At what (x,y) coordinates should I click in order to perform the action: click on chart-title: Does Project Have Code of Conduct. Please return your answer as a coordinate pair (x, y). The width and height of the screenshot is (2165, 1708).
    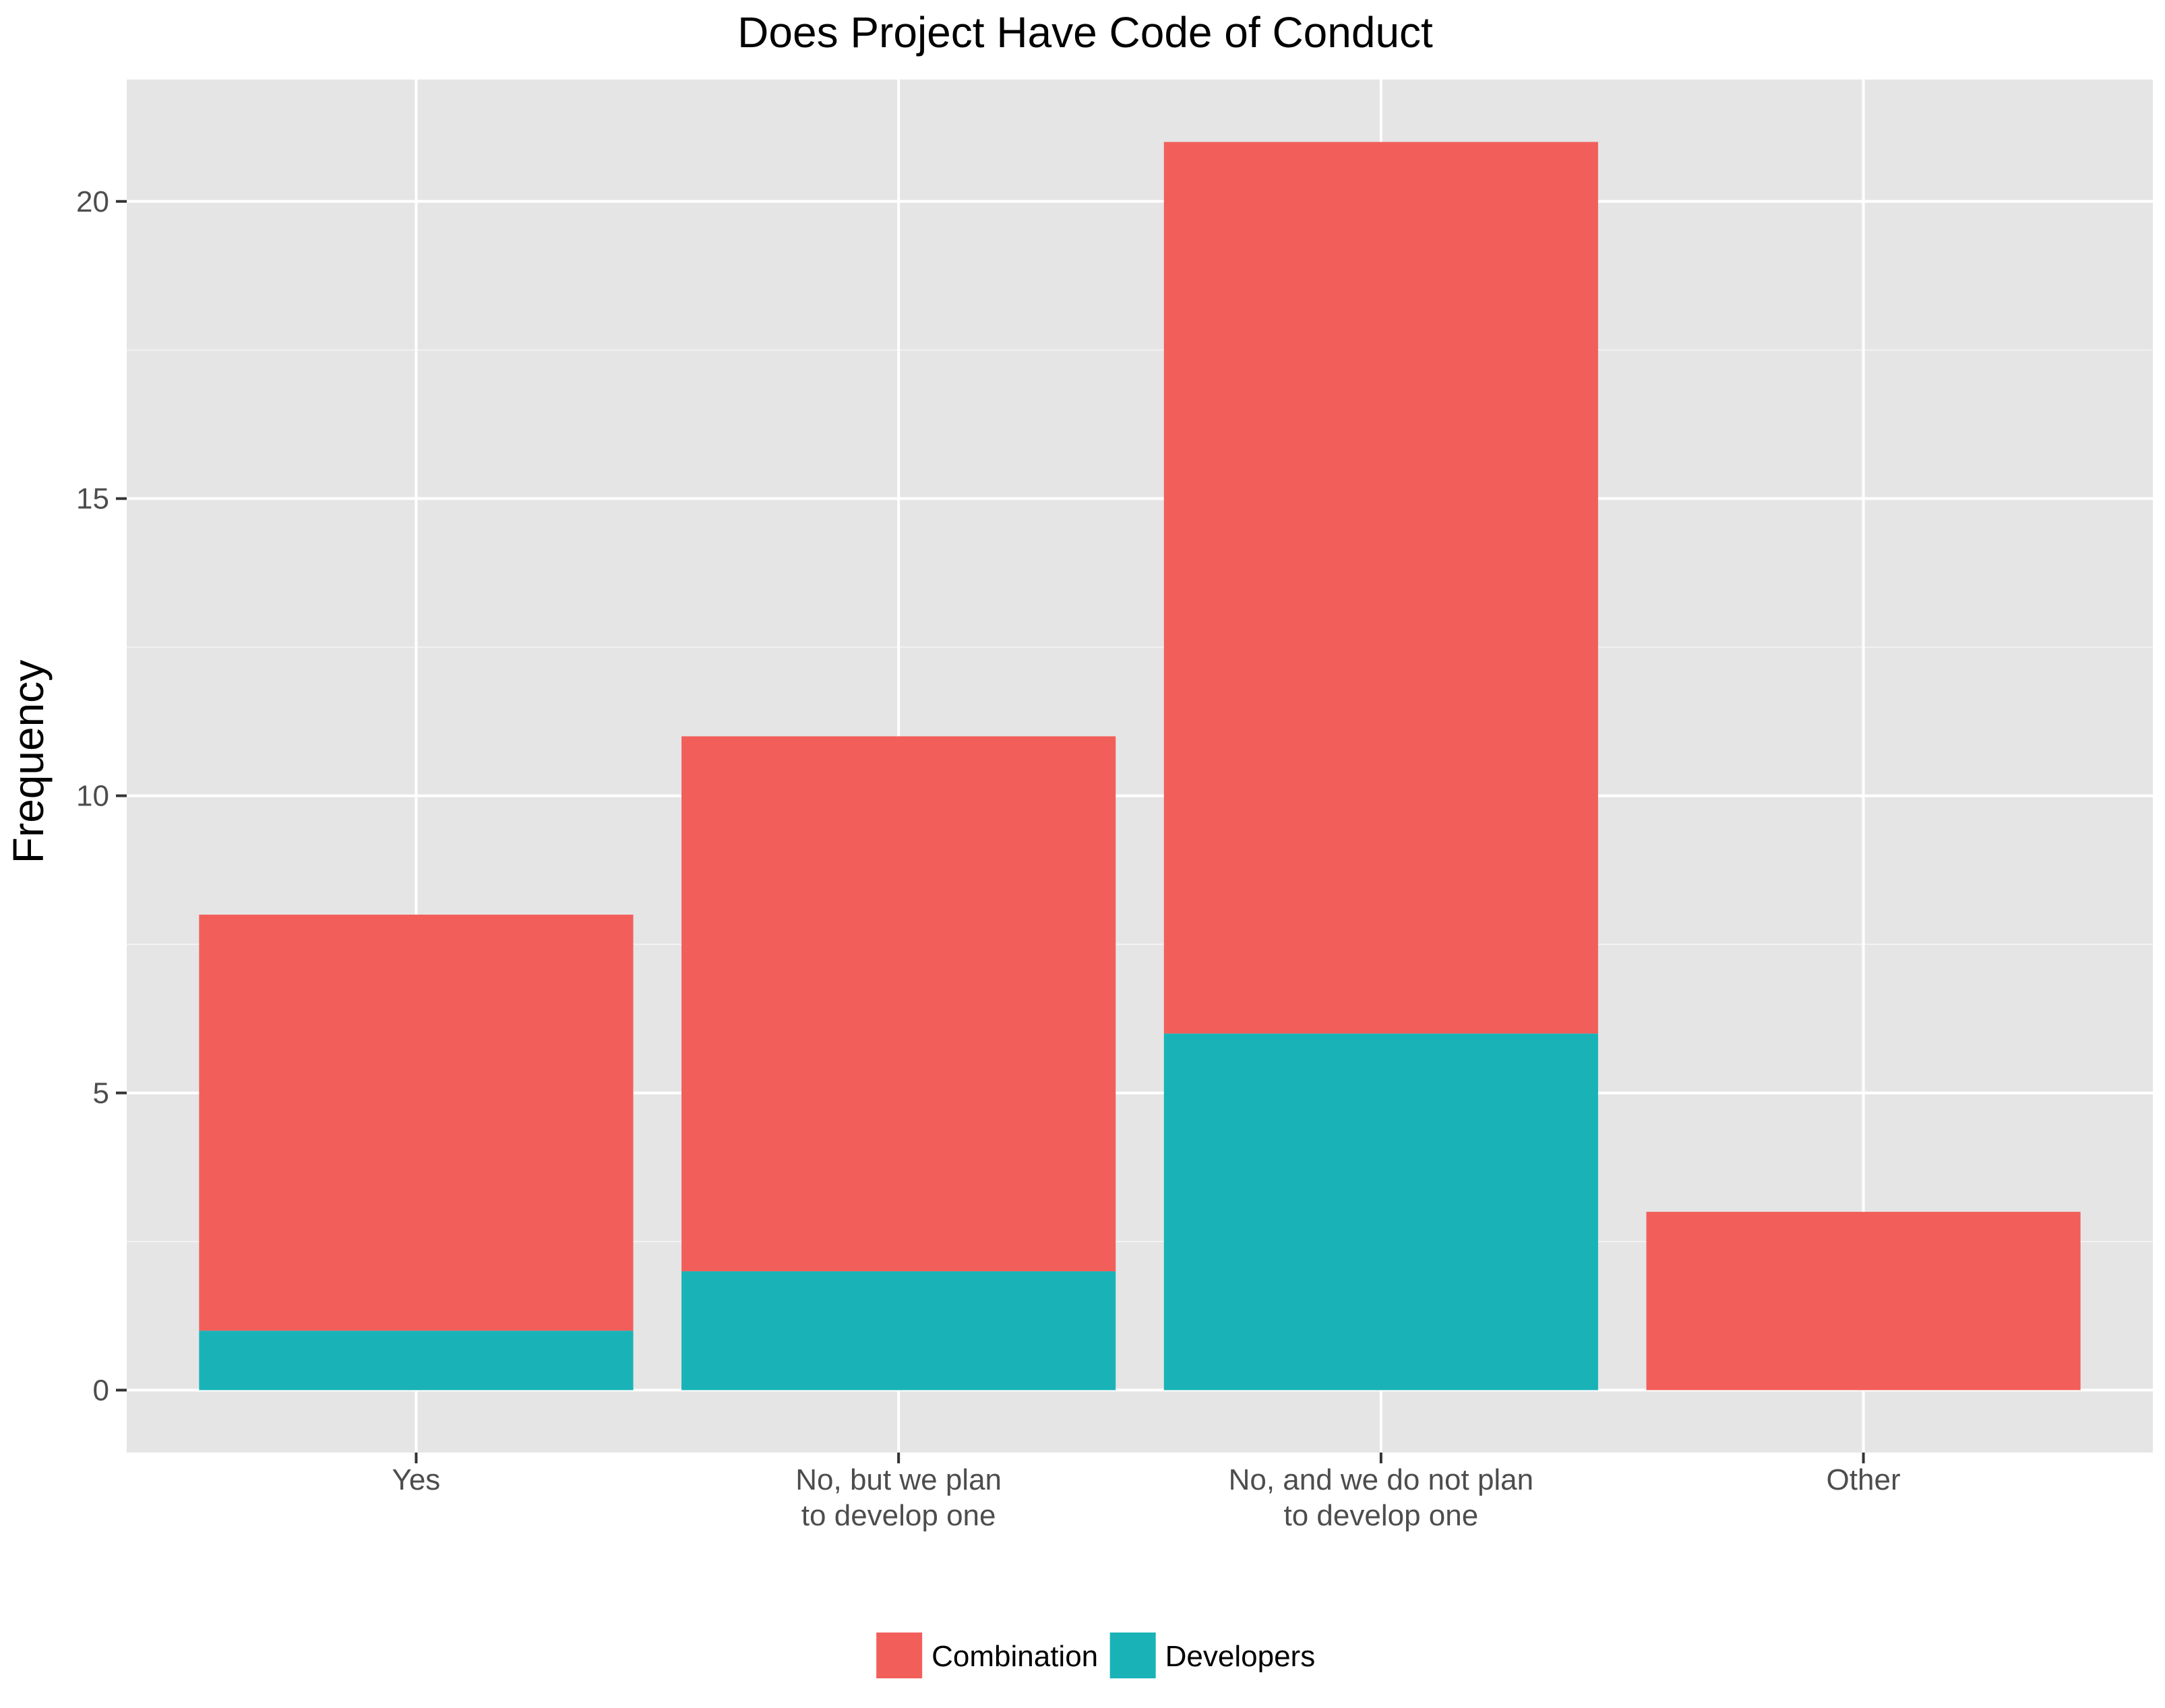
    Looking at the image, I should click on (1085, 32).